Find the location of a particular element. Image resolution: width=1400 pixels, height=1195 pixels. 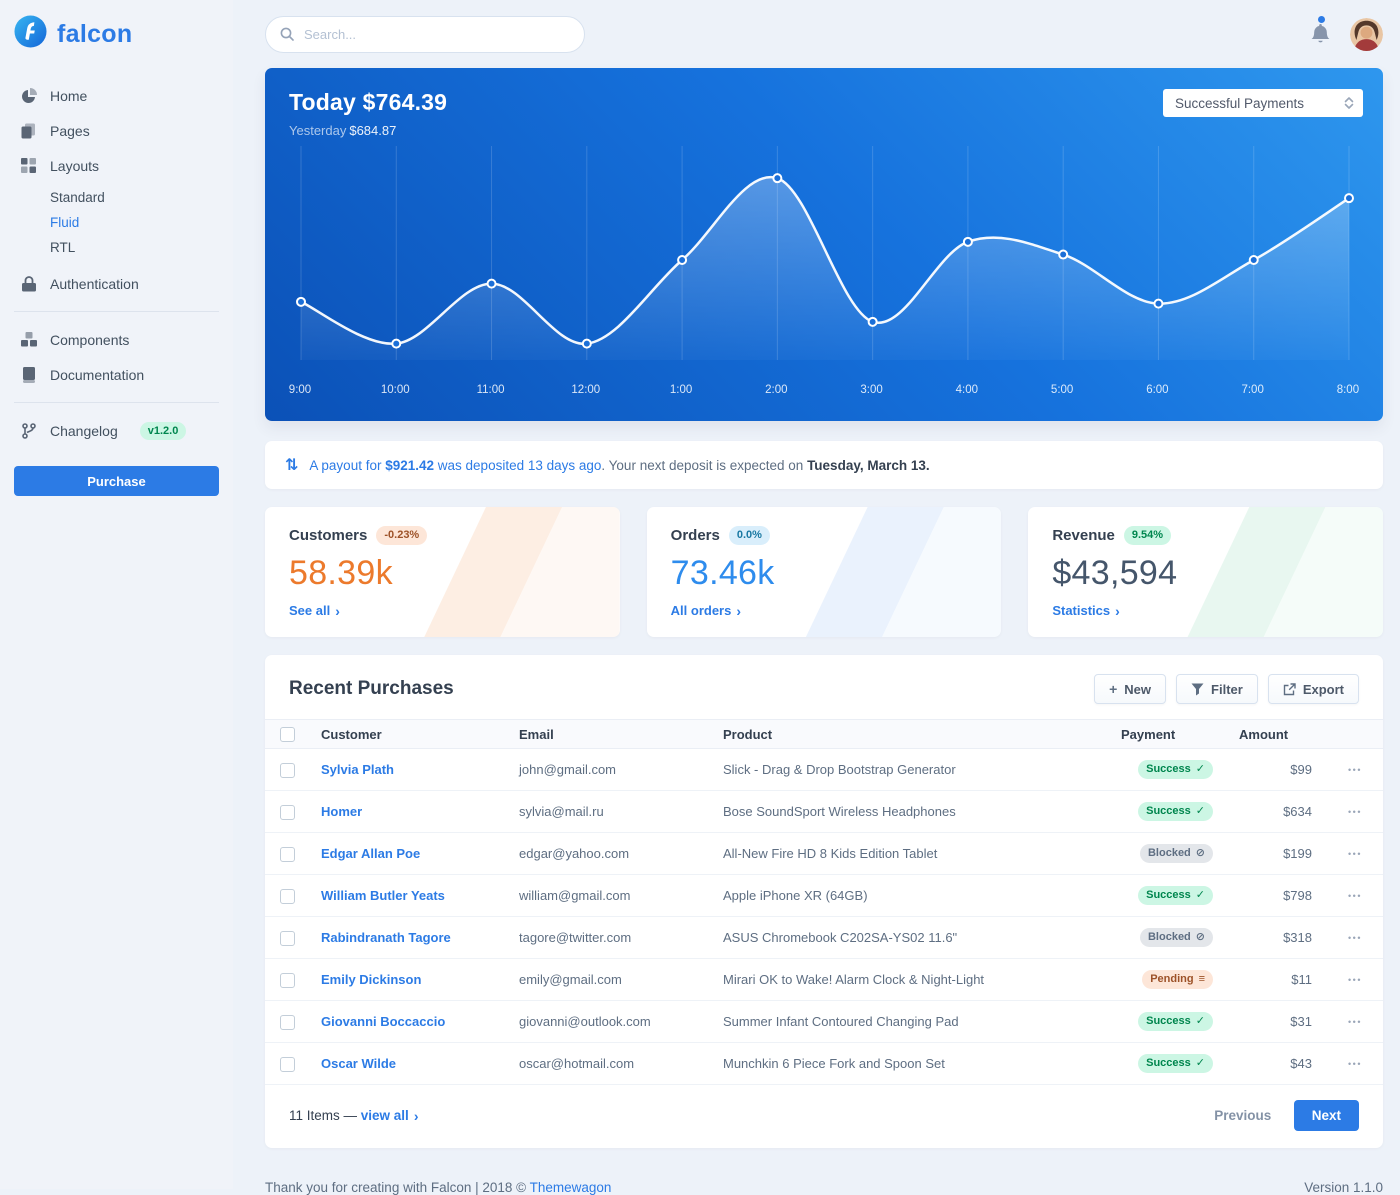

x-axis-tick: 4:00 is located at coordinates (967, 390).